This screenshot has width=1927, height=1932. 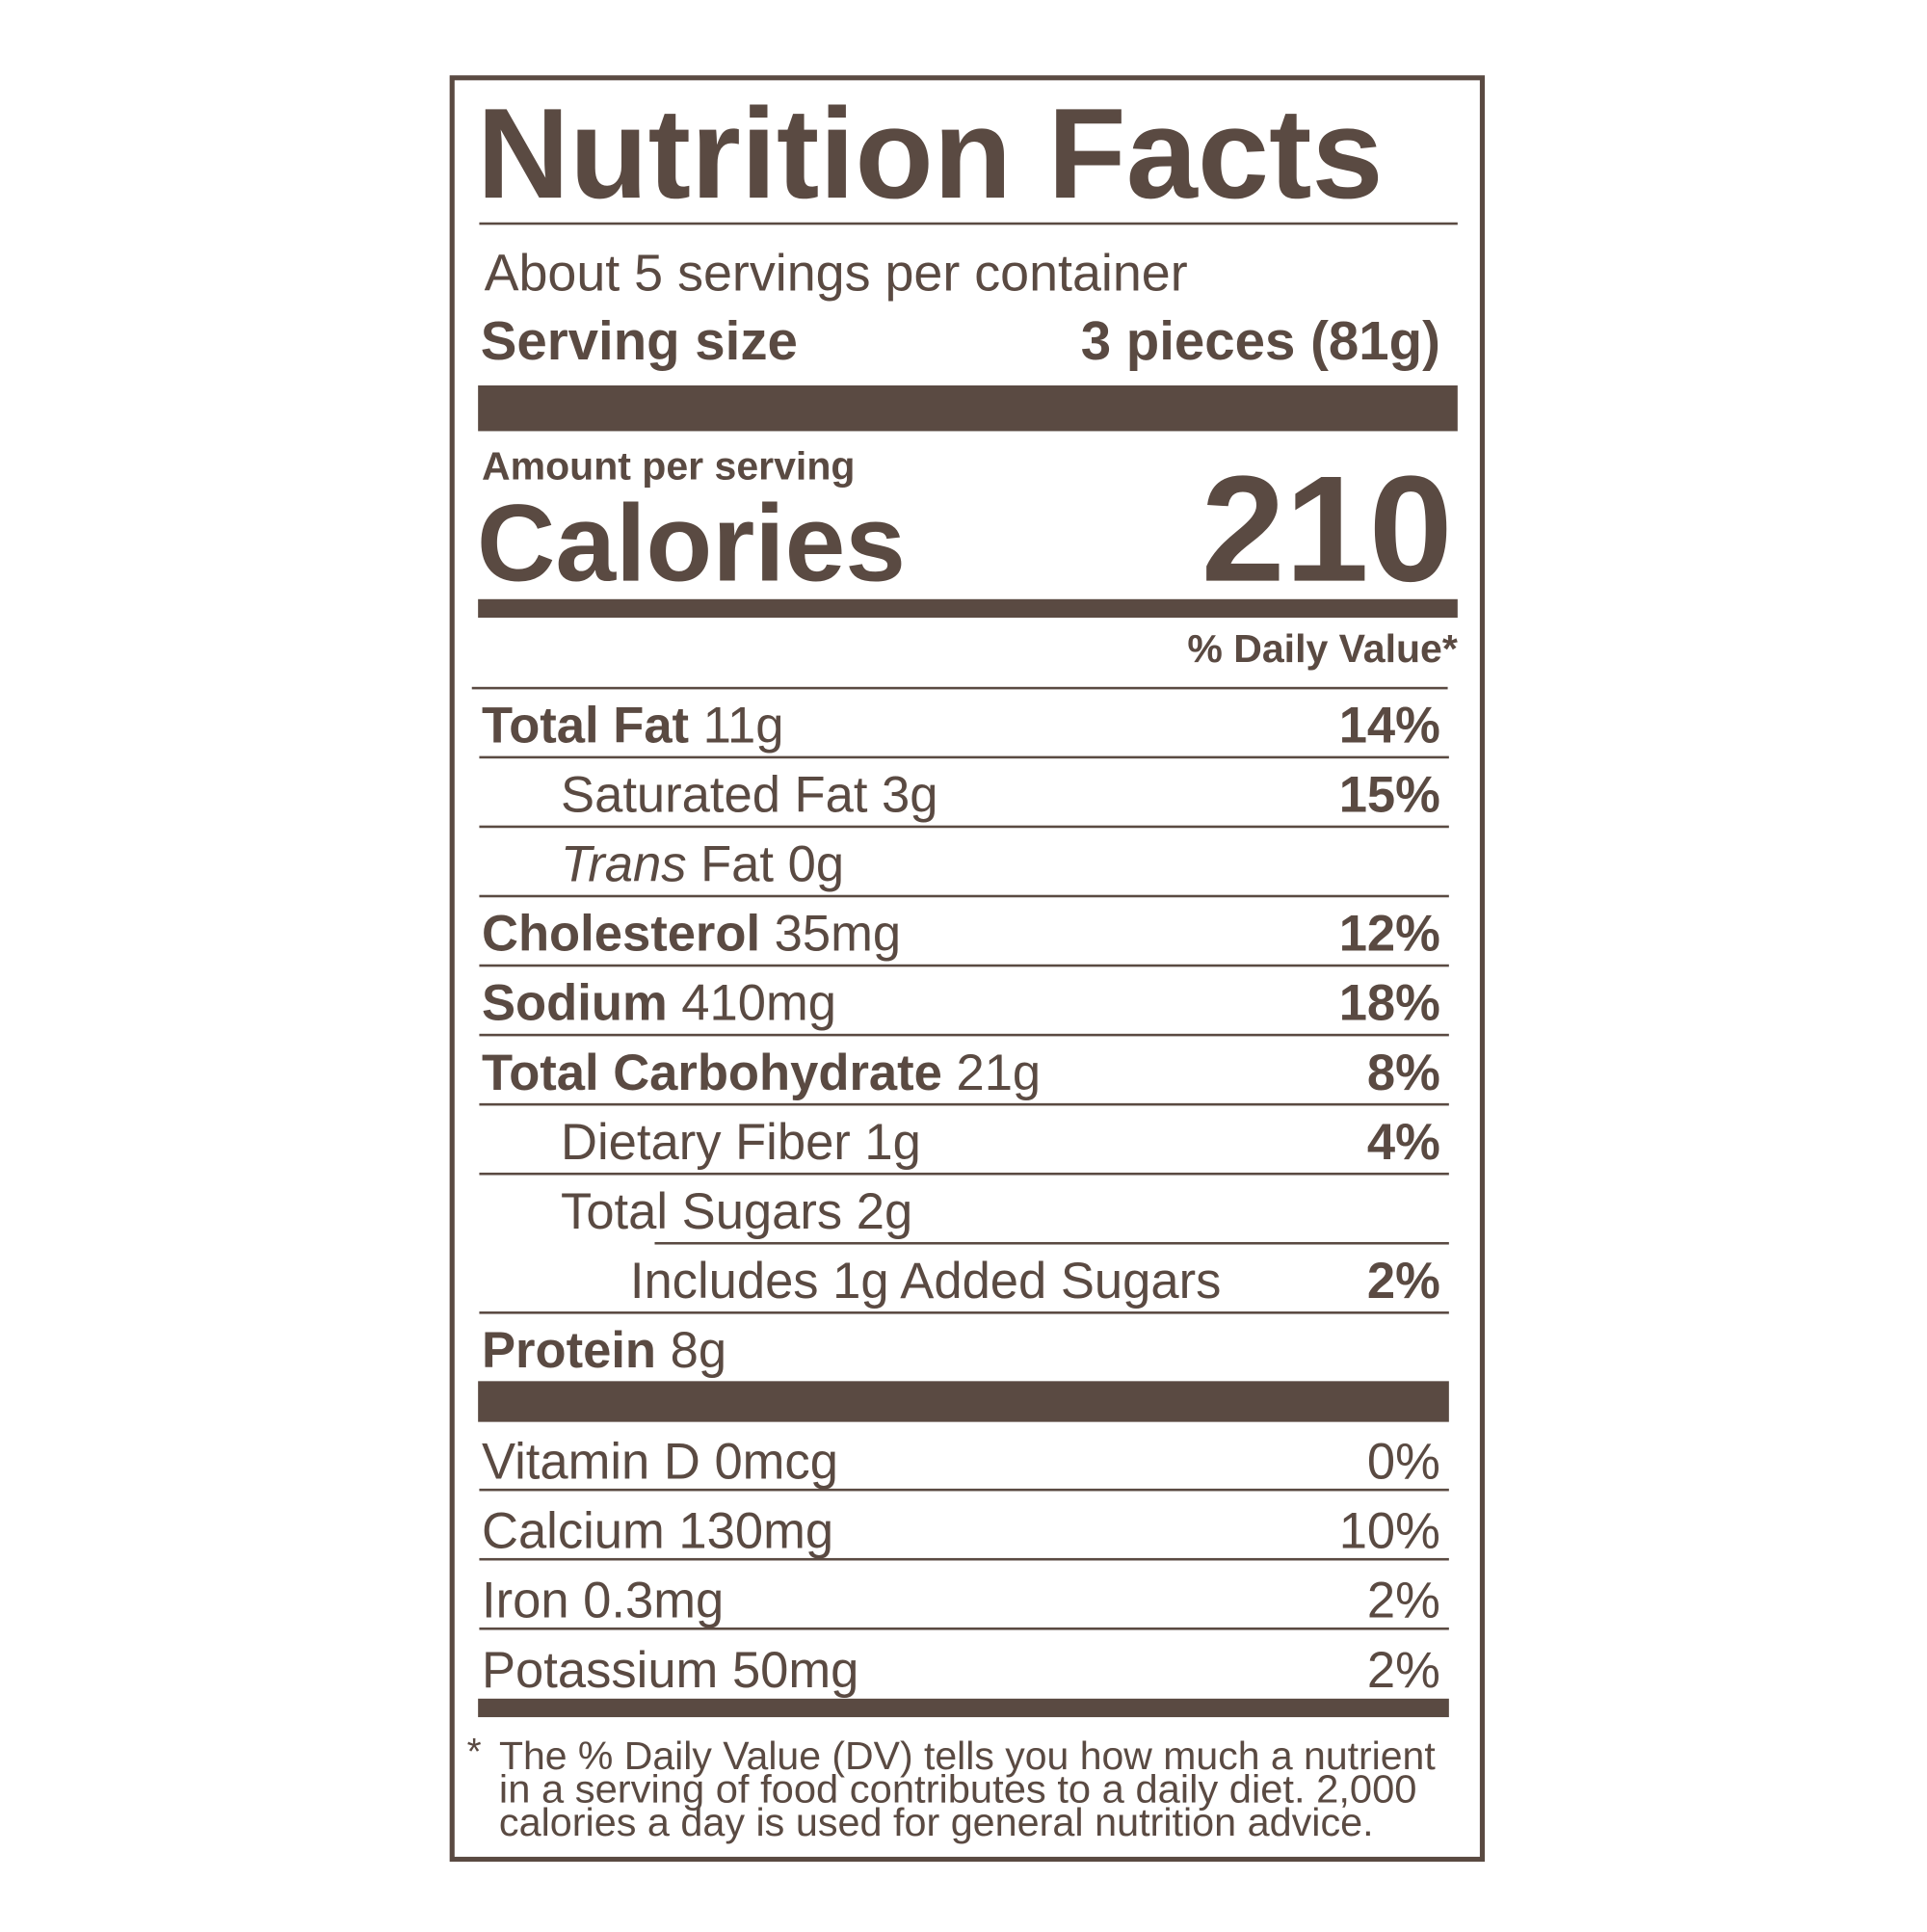 What do you see at coordinates (573, 1531) in the screenshot?
I see `vitamin-name: Calcium` at bounding box center [573, 1531].